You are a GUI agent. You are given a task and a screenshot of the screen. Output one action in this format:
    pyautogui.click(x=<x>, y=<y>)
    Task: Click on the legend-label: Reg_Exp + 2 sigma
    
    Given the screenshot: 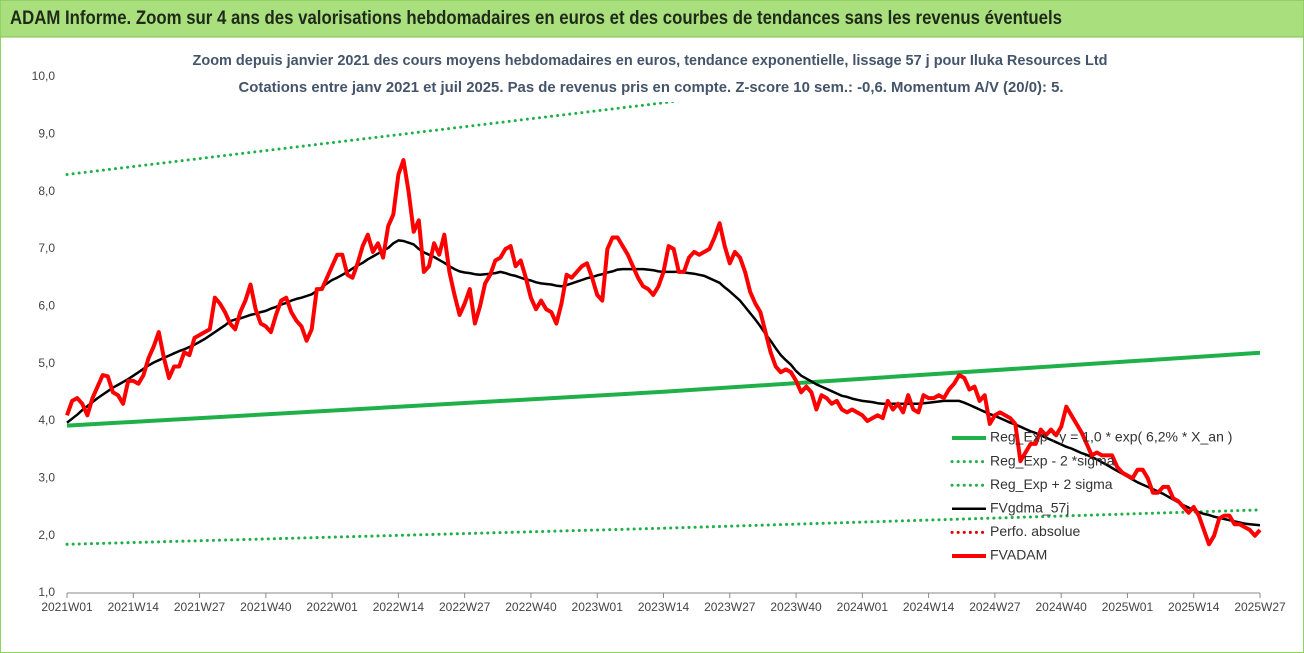 What is the action you would take?
    pyautogui.click(x=1051, y=484)
    